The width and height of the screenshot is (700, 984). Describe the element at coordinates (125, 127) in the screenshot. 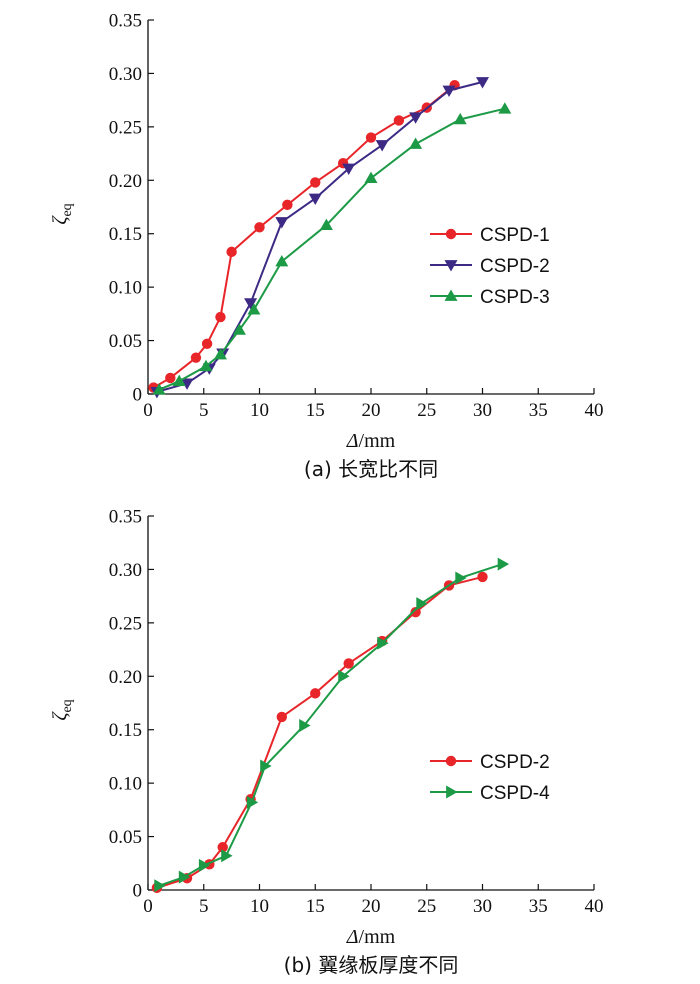

I see `y-tick-label: 0.25` at that location.